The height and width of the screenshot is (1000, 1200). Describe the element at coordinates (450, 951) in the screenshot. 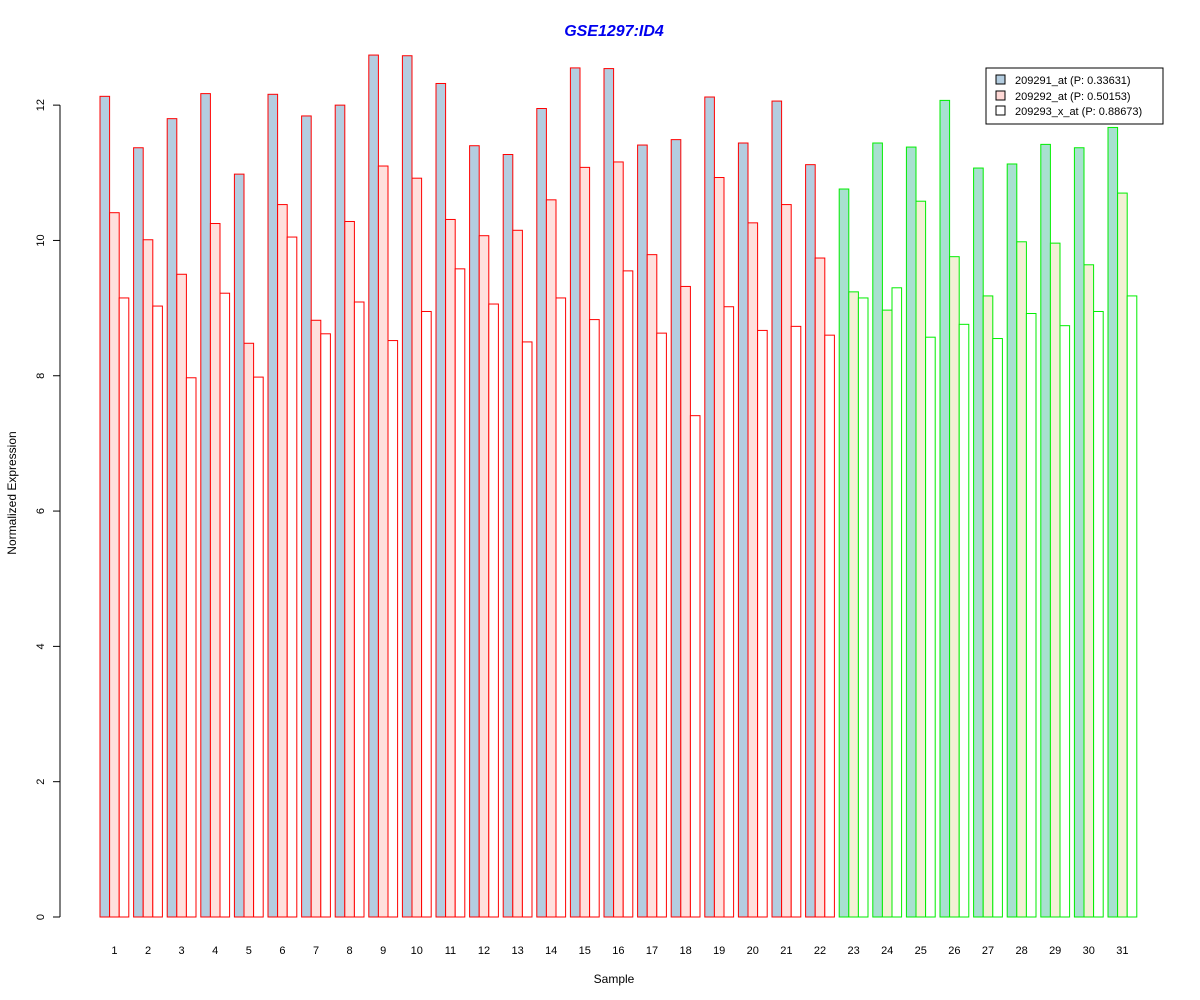

I see `x-tick-label: 11` at that location.